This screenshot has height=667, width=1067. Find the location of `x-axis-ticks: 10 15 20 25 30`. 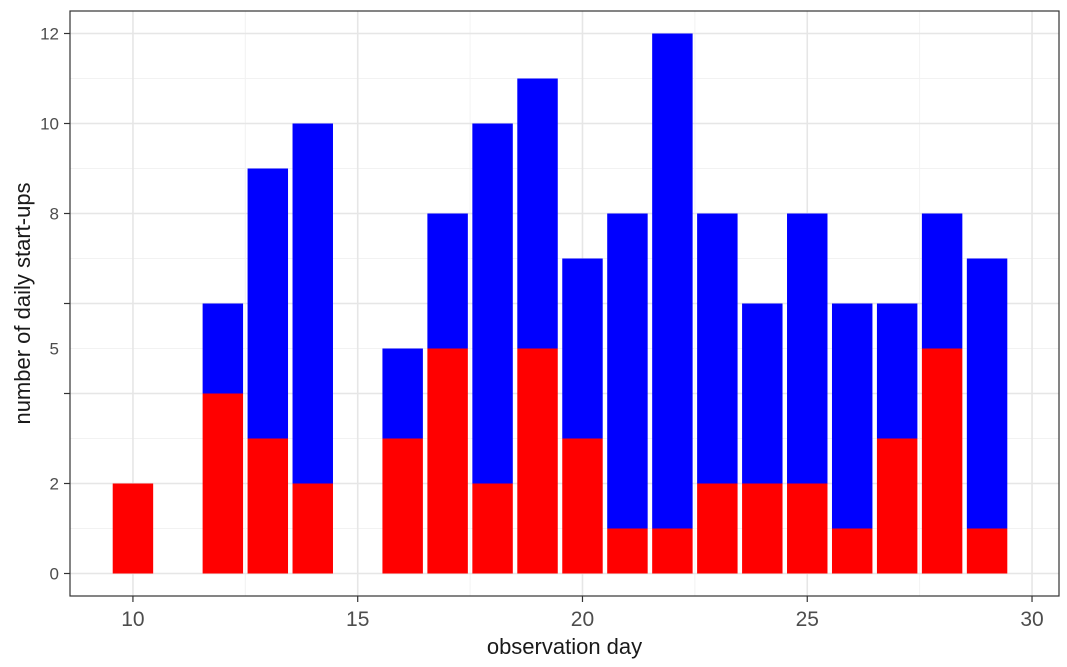

x-axis-ticks: 10 15 20 25 30 is located at coordinates (582, 613).